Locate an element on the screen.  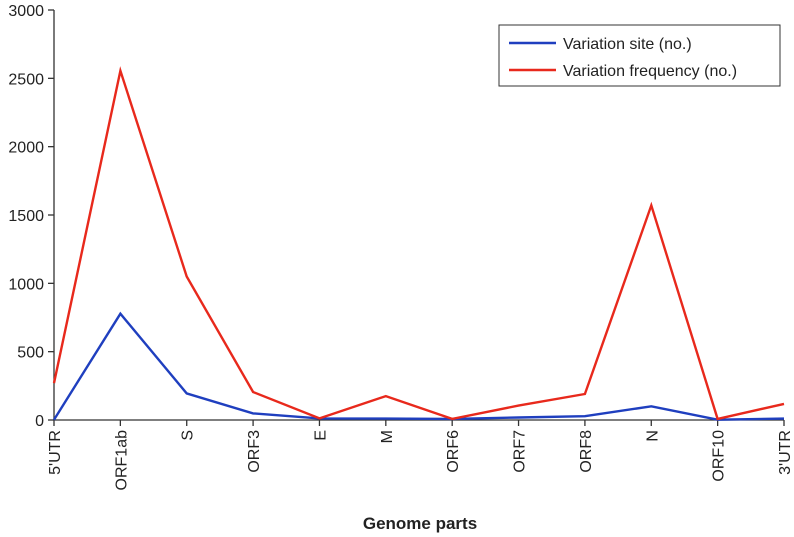
x-axis-title: Genome parts is located at coordinates (420, 523).